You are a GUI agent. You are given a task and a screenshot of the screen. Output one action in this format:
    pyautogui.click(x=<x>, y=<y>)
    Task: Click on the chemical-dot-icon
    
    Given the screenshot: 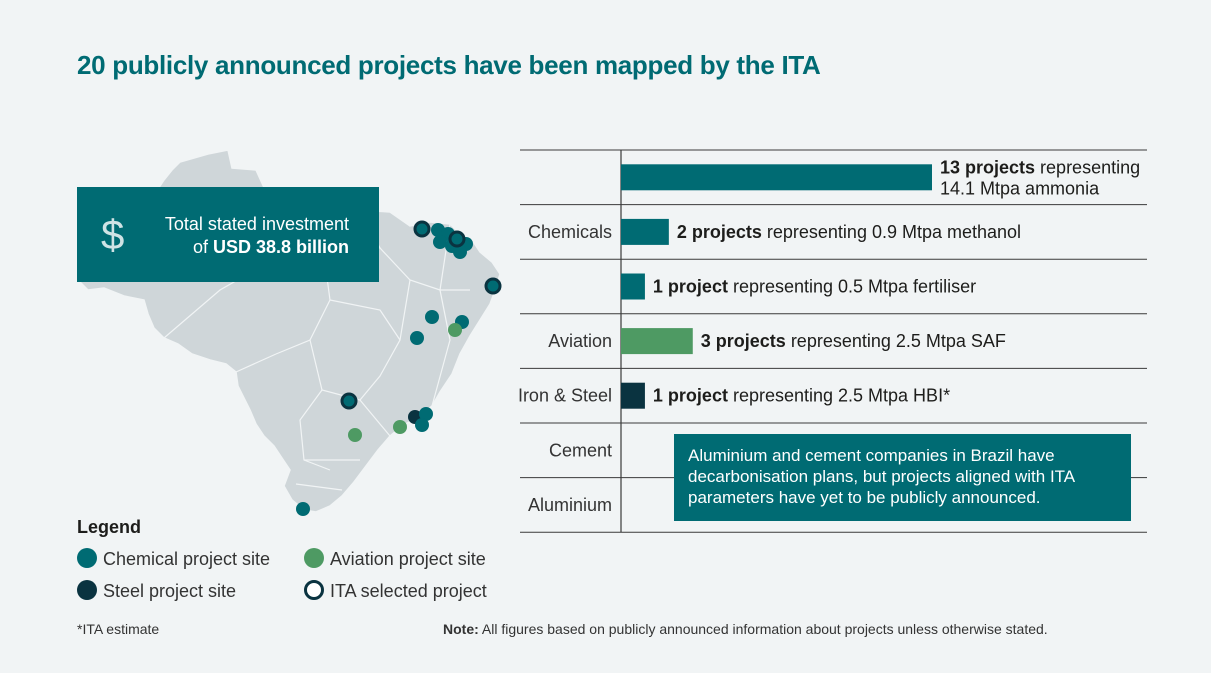 What is the action you would take?
    pyautogui.click(x=87, y=558)
    